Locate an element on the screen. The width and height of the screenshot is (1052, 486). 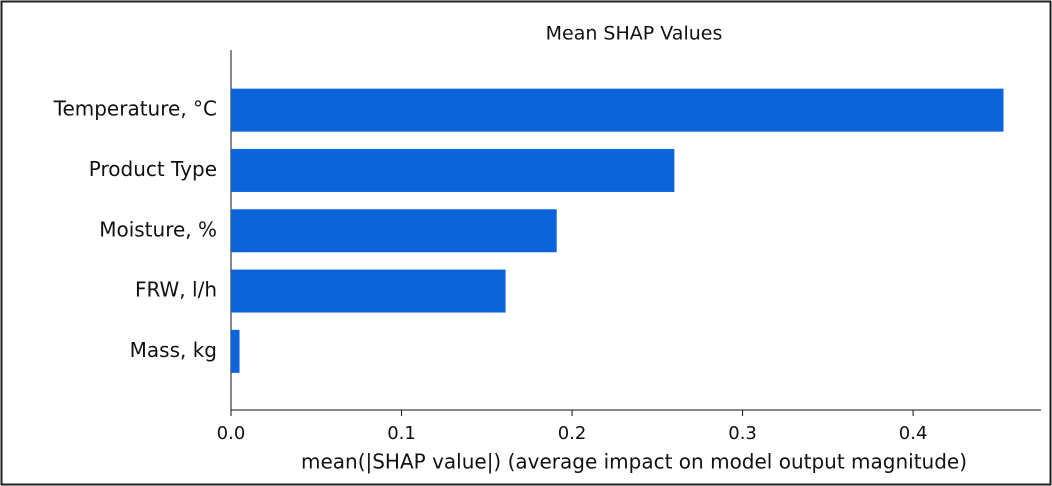
y-tick-label: FRW, l/h is located at coordinates (176, 290).